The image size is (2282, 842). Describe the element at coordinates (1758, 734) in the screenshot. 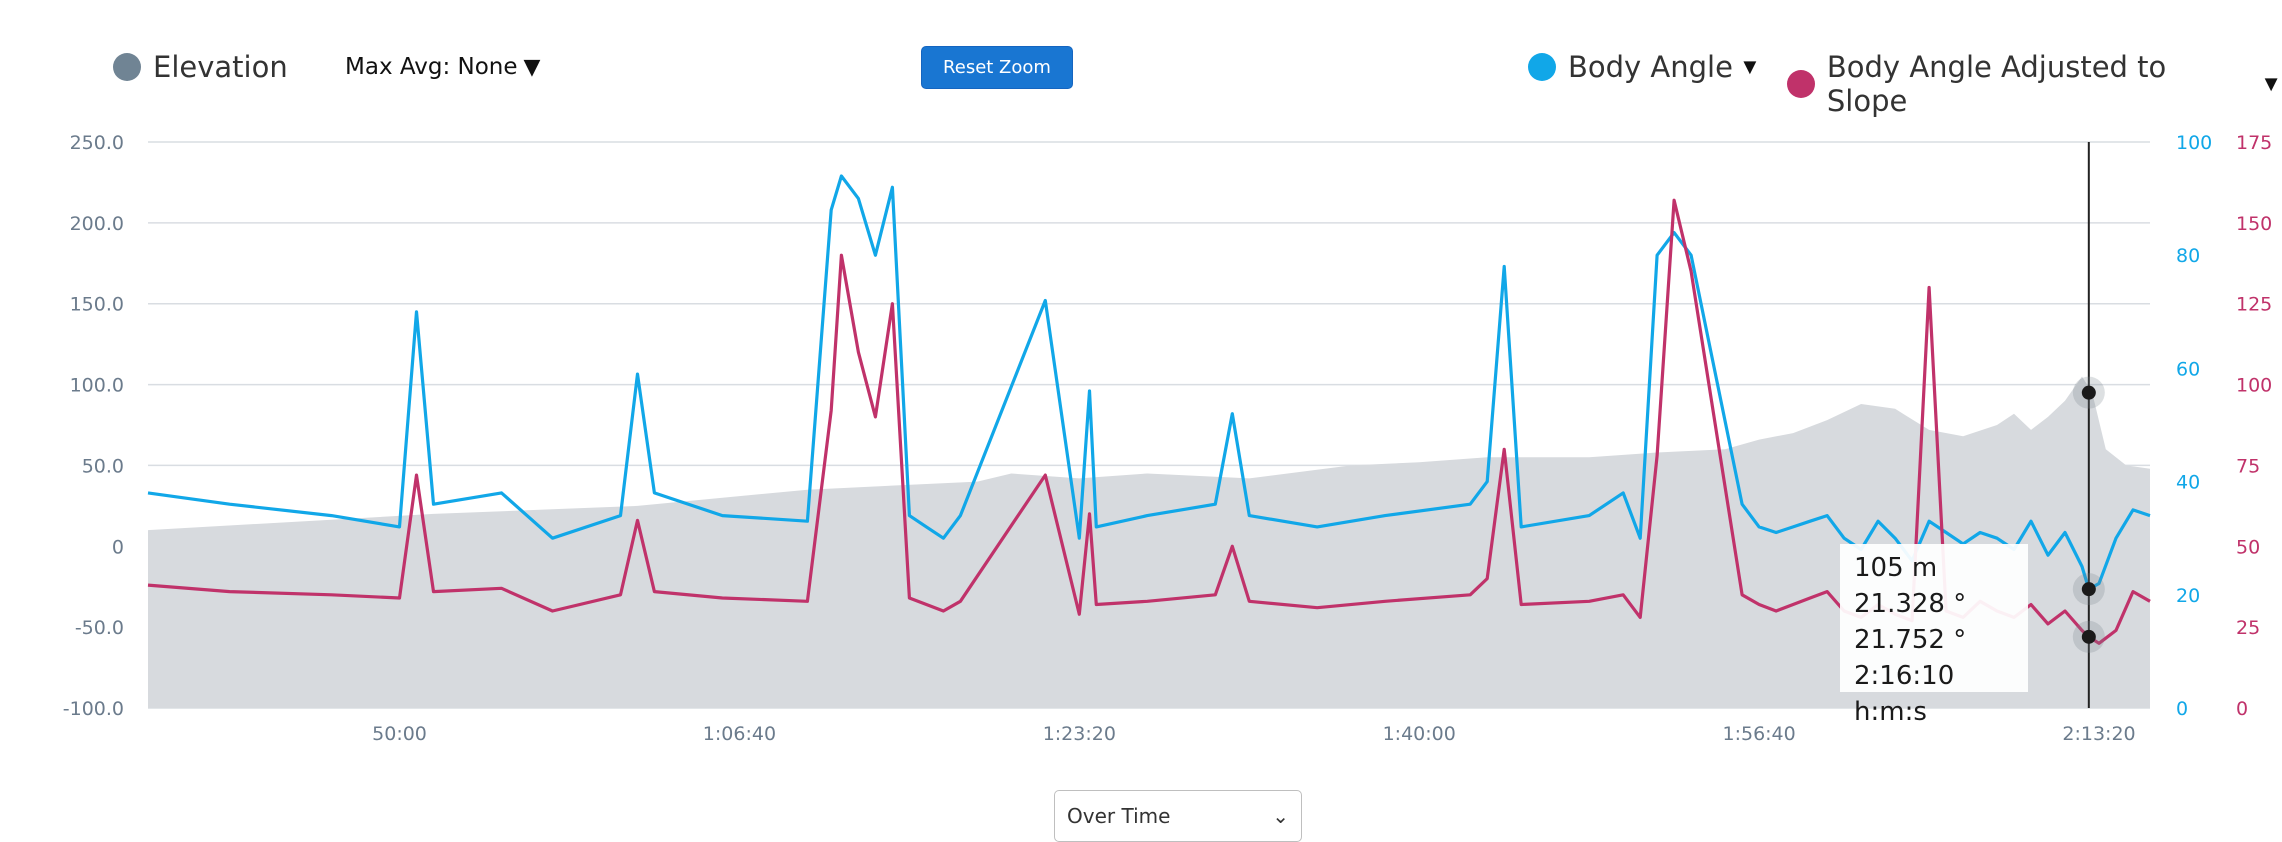

I see `x-tick-label: 1:56:40` at that location.